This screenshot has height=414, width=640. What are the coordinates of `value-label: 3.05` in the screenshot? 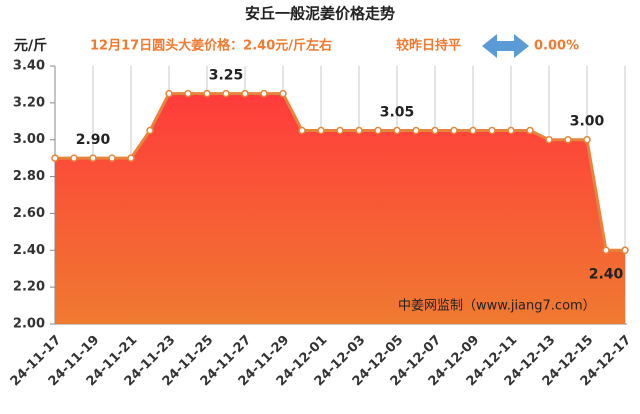 It's located at (397, 113).